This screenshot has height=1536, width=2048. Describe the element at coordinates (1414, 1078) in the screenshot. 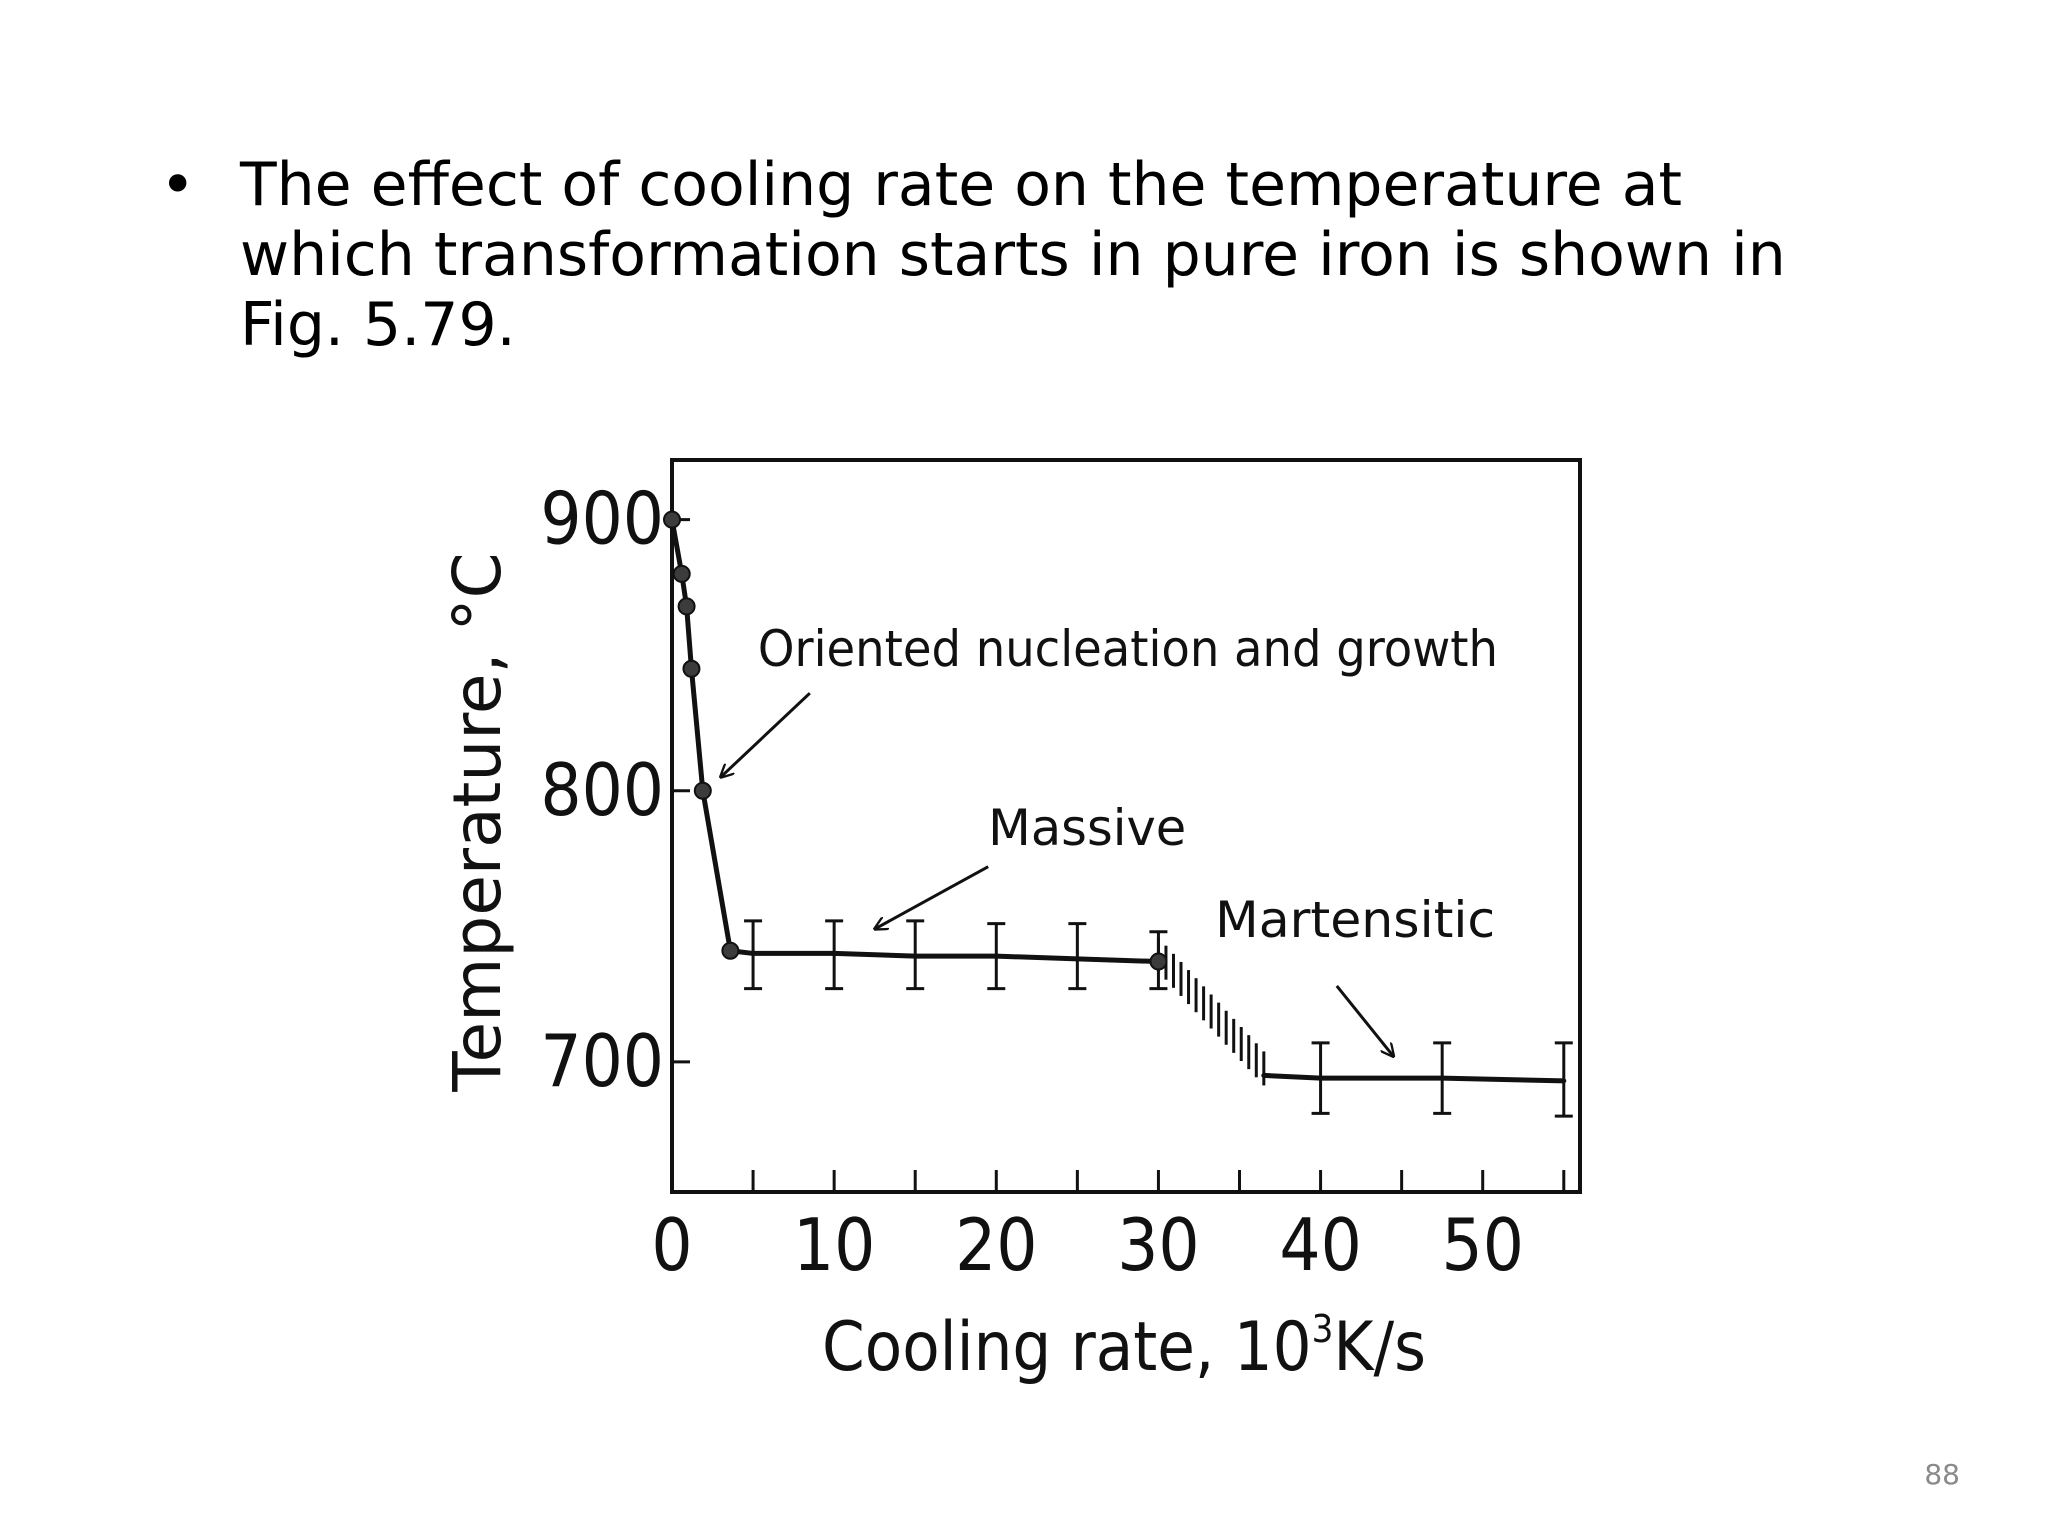

I see `segment-martensitic` at that location.